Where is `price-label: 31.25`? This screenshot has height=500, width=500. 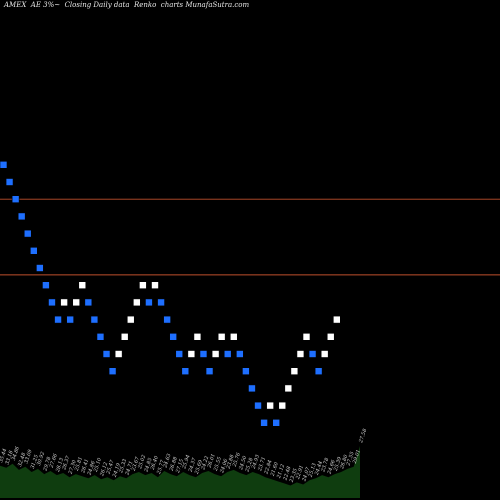
price-label: 31.25 is located at coordinates (35, 461).